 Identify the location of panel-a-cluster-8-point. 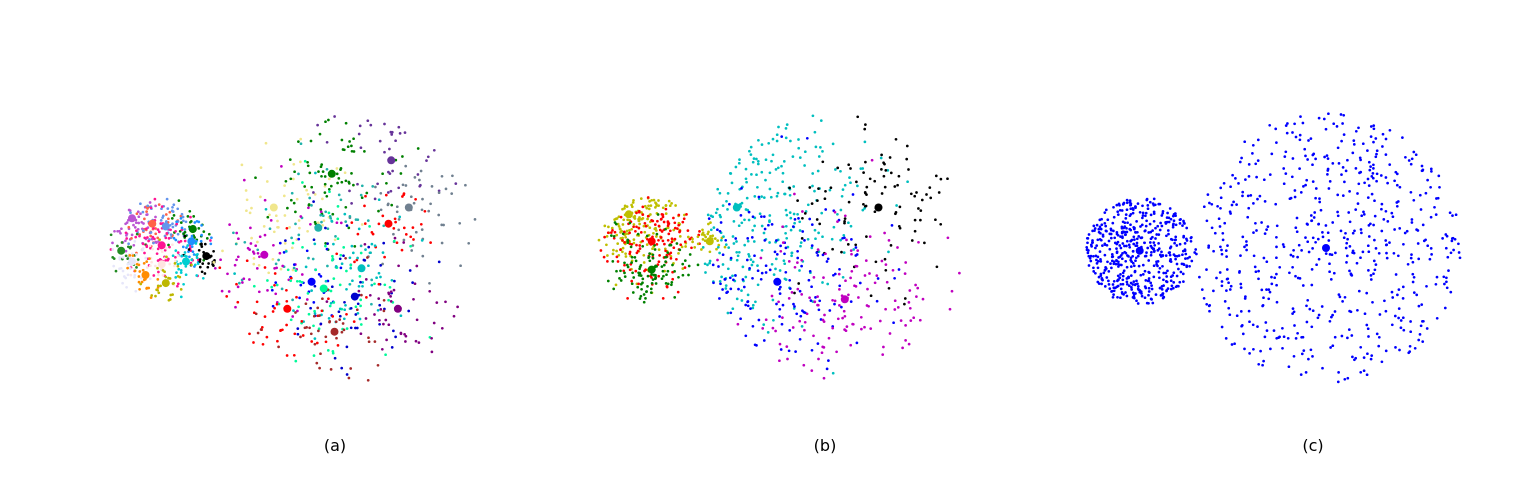
(131, 247).